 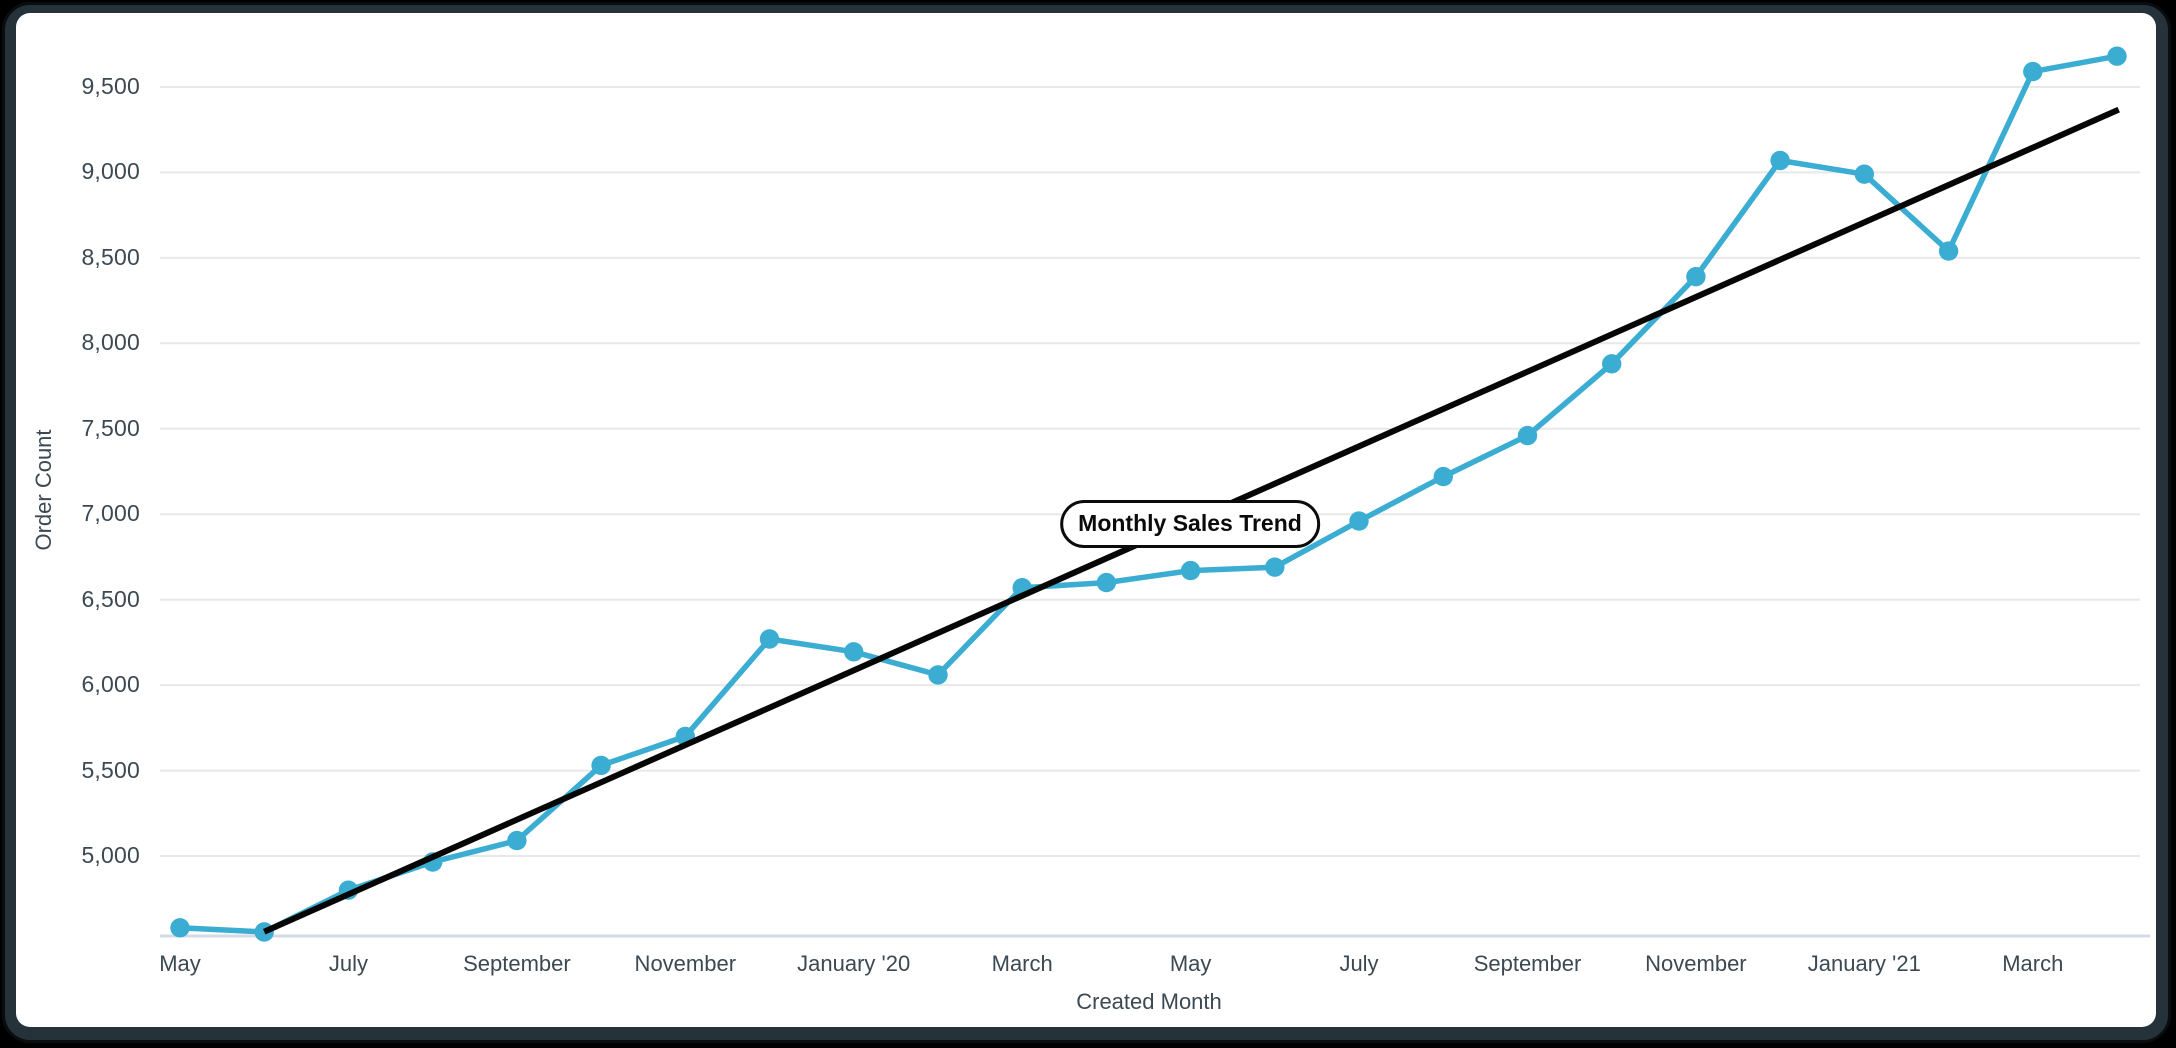 What do you see at coordinates (1190, 524) in the screenshot?
I see `trend-label-pill: Monthly Sales Trend` at bounding box center [1190, 524].